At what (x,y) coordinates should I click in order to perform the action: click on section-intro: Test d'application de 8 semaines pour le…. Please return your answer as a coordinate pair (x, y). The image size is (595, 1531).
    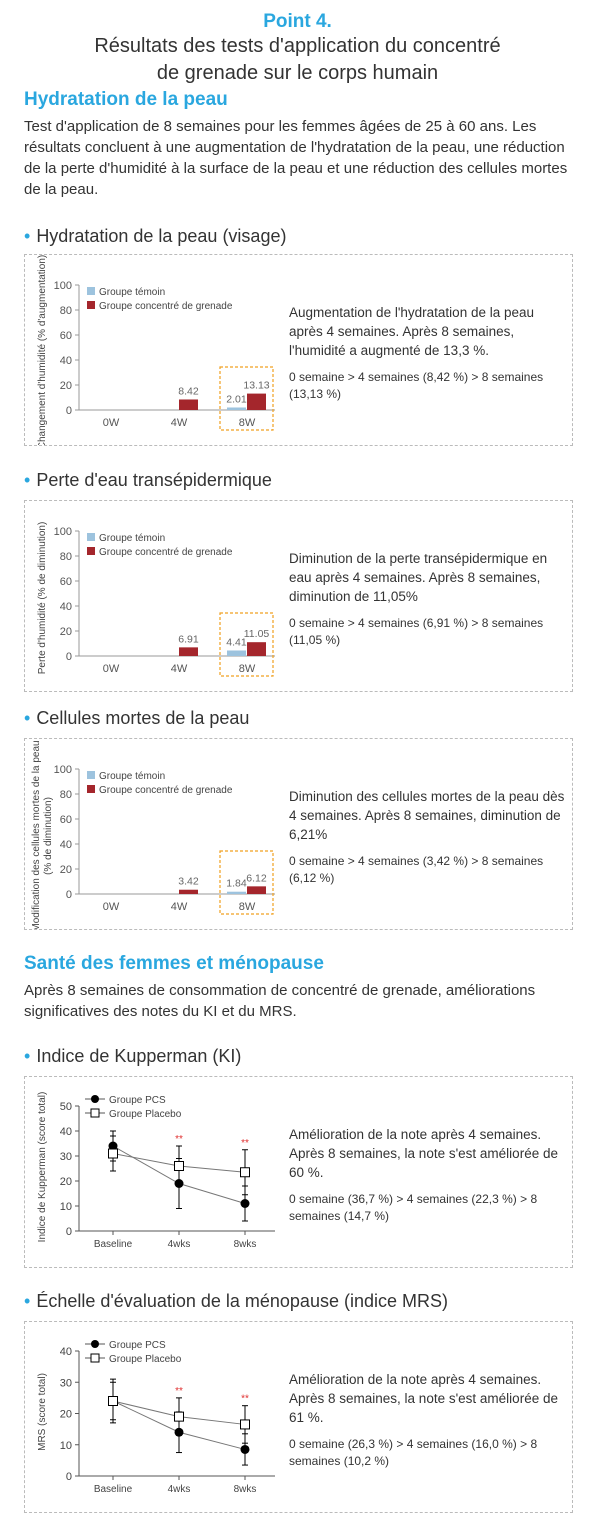
    Looking at the image, I should click on (296, 158).